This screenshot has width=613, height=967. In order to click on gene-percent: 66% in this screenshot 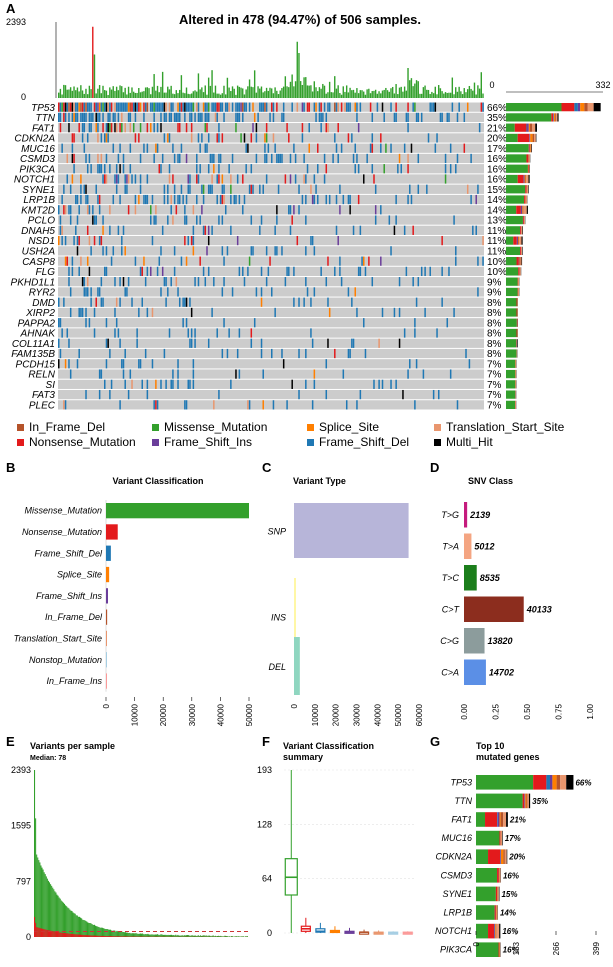, I will do `click(497, 108)`.